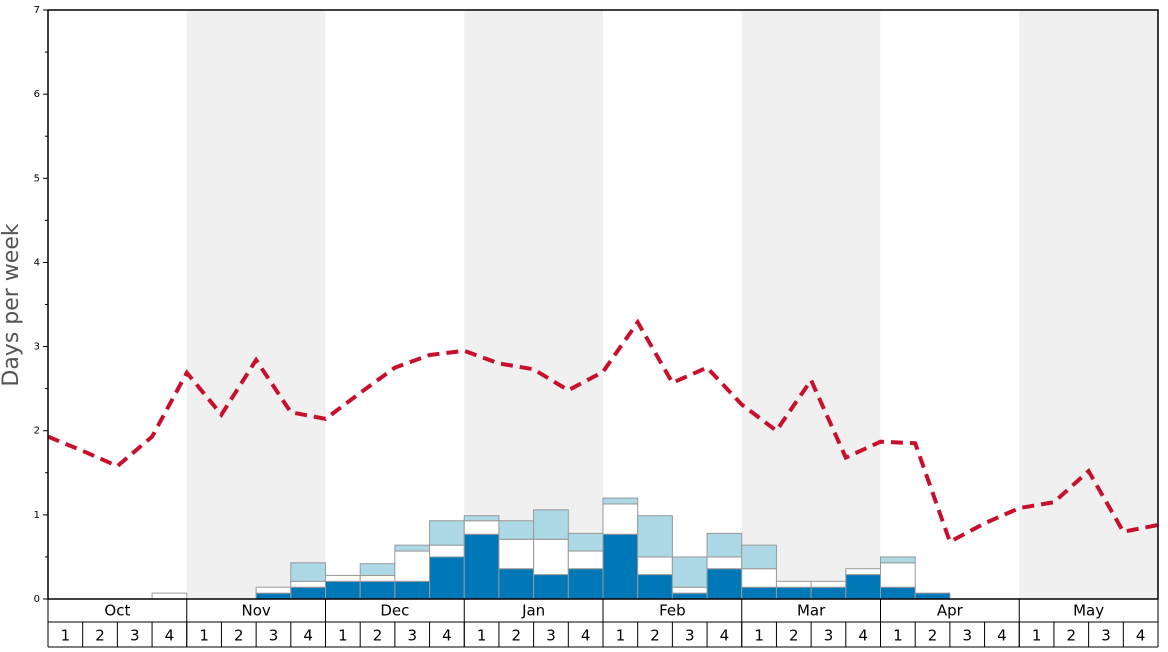 Image resolution: width=1168 pixels, height=652 pixels. Describe the element at coordinates (255, 611) in the screenshot. I see `month-label: Nov` at that location.